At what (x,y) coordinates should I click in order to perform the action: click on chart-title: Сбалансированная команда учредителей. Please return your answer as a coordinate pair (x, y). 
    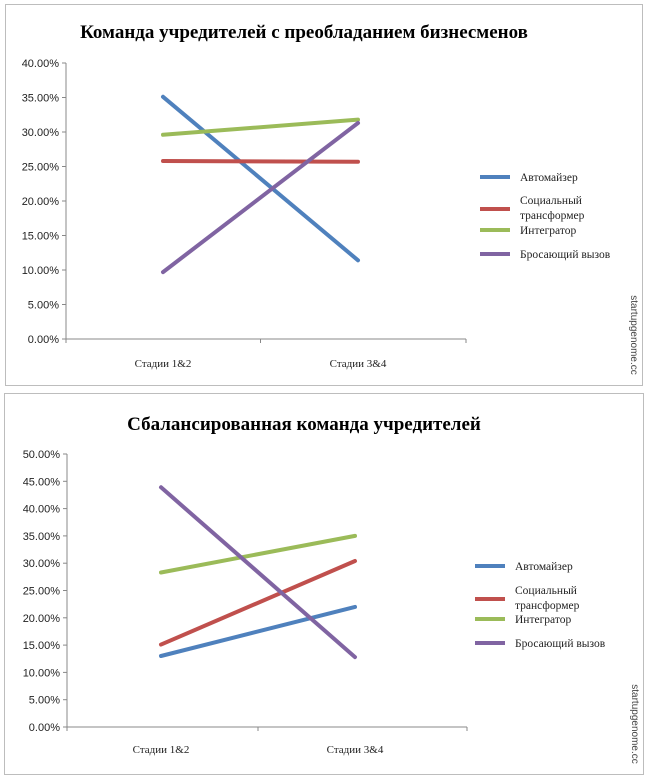
    Looking at the image, I should click on (304, 424).